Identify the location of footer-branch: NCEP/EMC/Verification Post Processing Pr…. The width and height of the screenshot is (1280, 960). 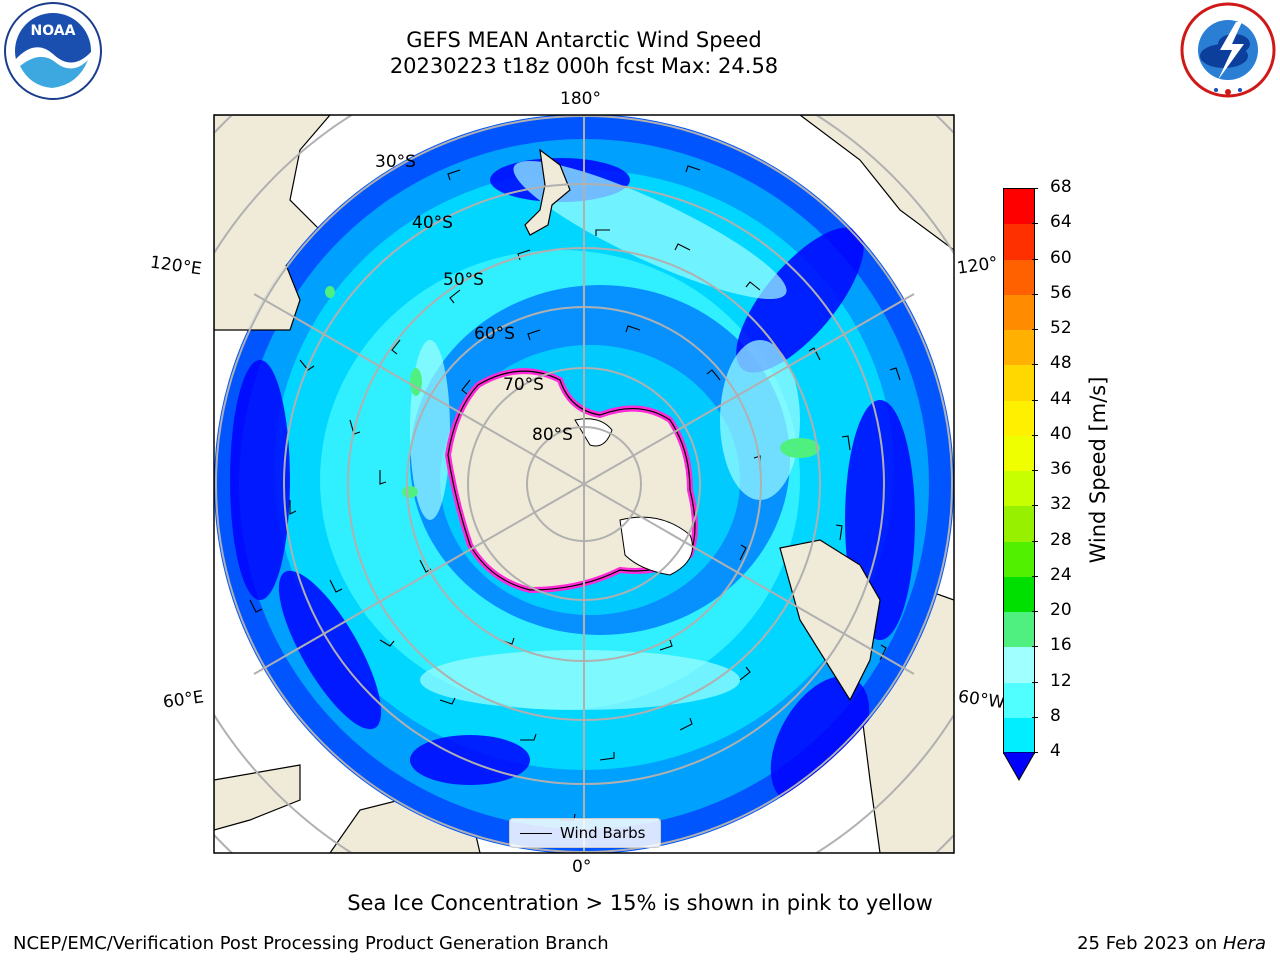
(311, 943).